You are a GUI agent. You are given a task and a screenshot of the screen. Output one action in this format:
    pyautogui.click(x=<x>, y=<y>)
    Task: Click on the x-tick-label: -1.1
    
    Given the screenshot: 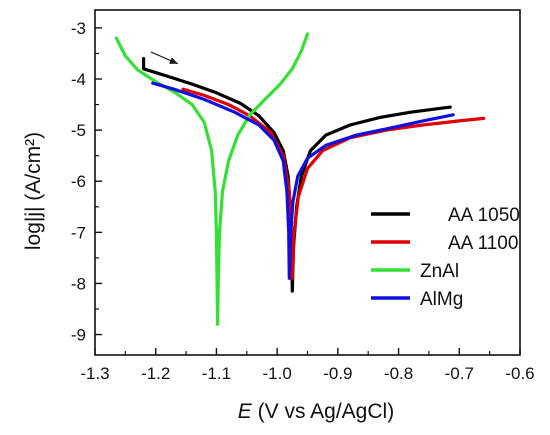 What is the action you would take?
    pyautogui.click(x=216, y=373)
    